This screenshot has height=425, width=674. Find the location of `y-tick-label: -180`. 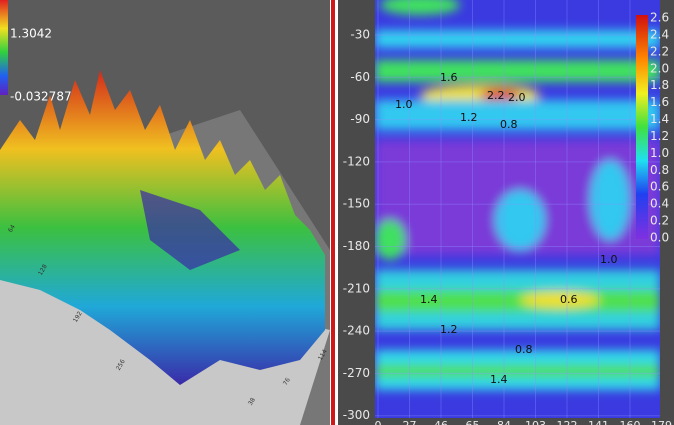

y-tick-label: -180 is located at coordinates (356, 246).